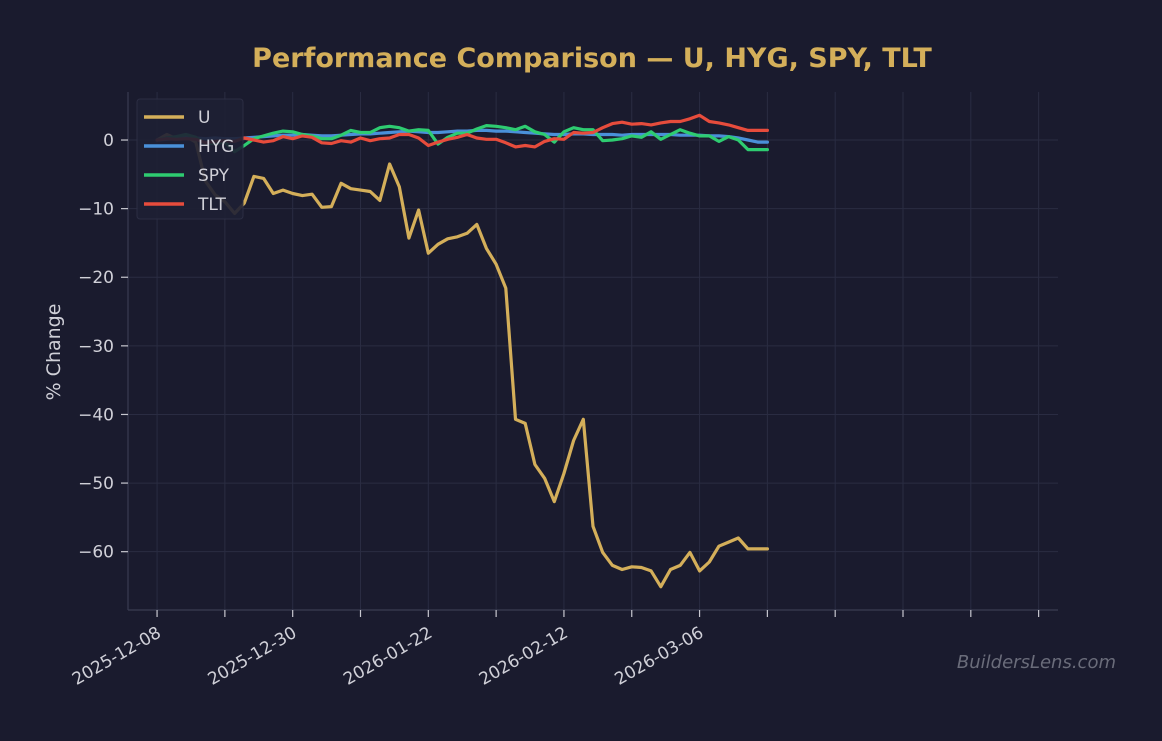 The width and height of the screenshot is (1162, 741). I want to click on legend-label-tlt: TLT, so click(212, 205).